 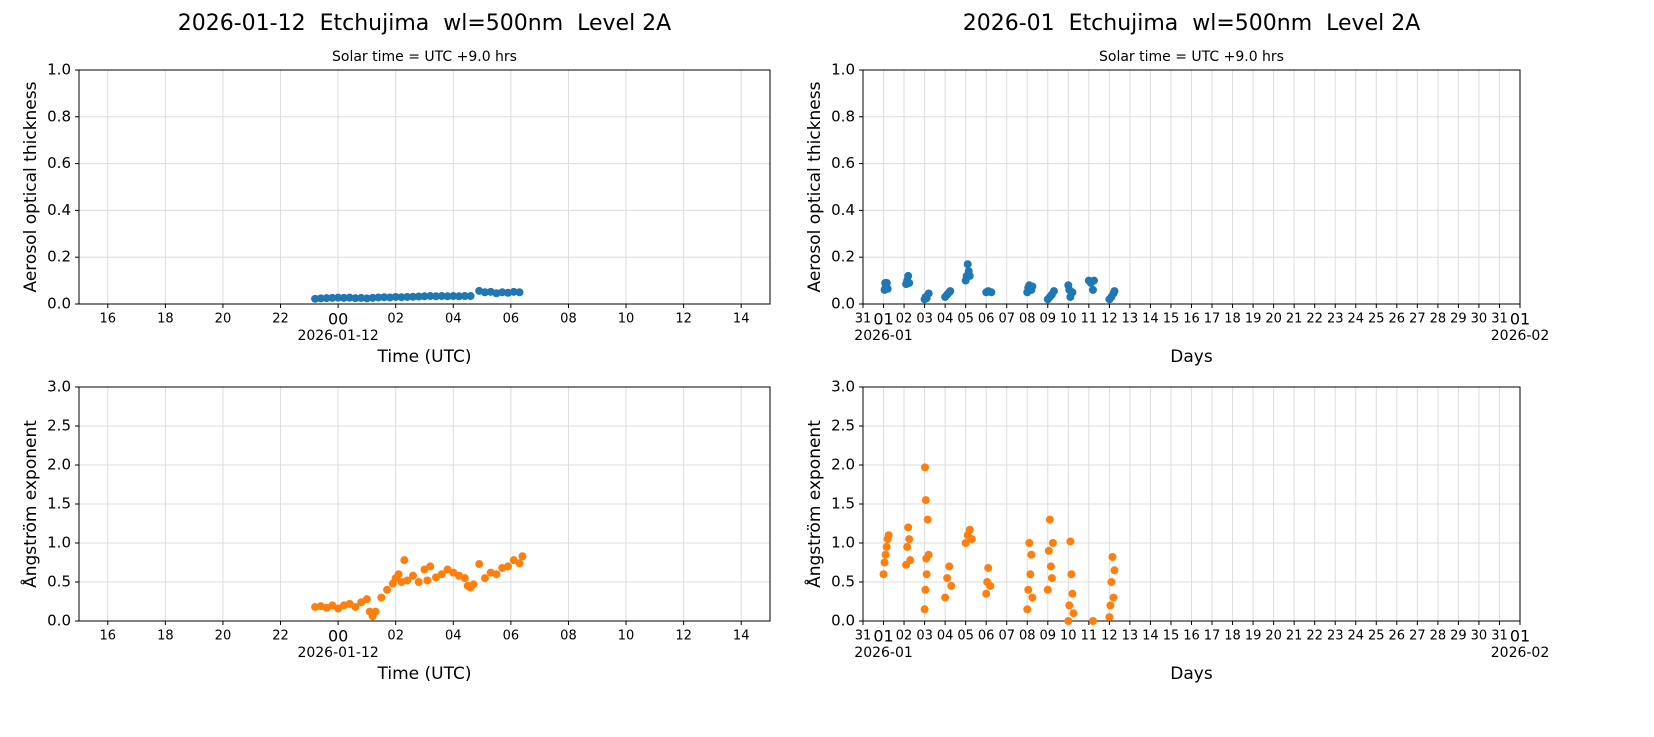 What do you see at coordinates (424, 23) in the screenshot?
I see `chart-title: 2026-01-12 Etchujima wl=500nm Level 2A` at bounding box center [424, 23].